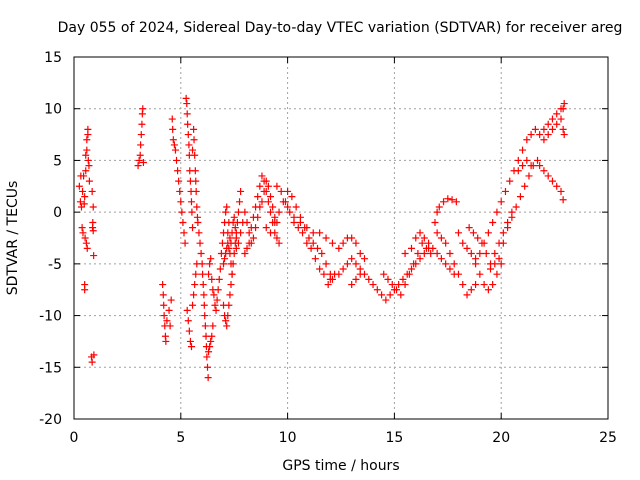 This screenshot has width=640, height=480. What do you see at coordinates (394, 438) in the screenshot?
I see `x-tick-label: 15` at bounding box center [394, 438].